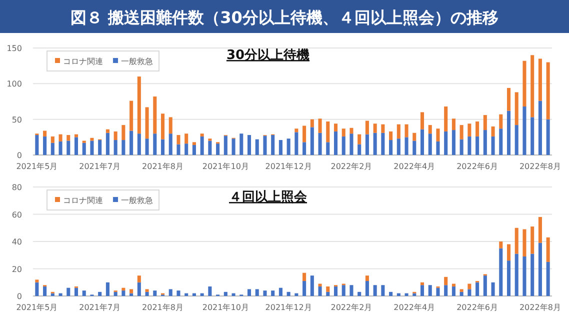  What do you see at coordinates (17, 215) in the screenshot?
I see `y-tick-label: 60` at bounding box center [17, 215].